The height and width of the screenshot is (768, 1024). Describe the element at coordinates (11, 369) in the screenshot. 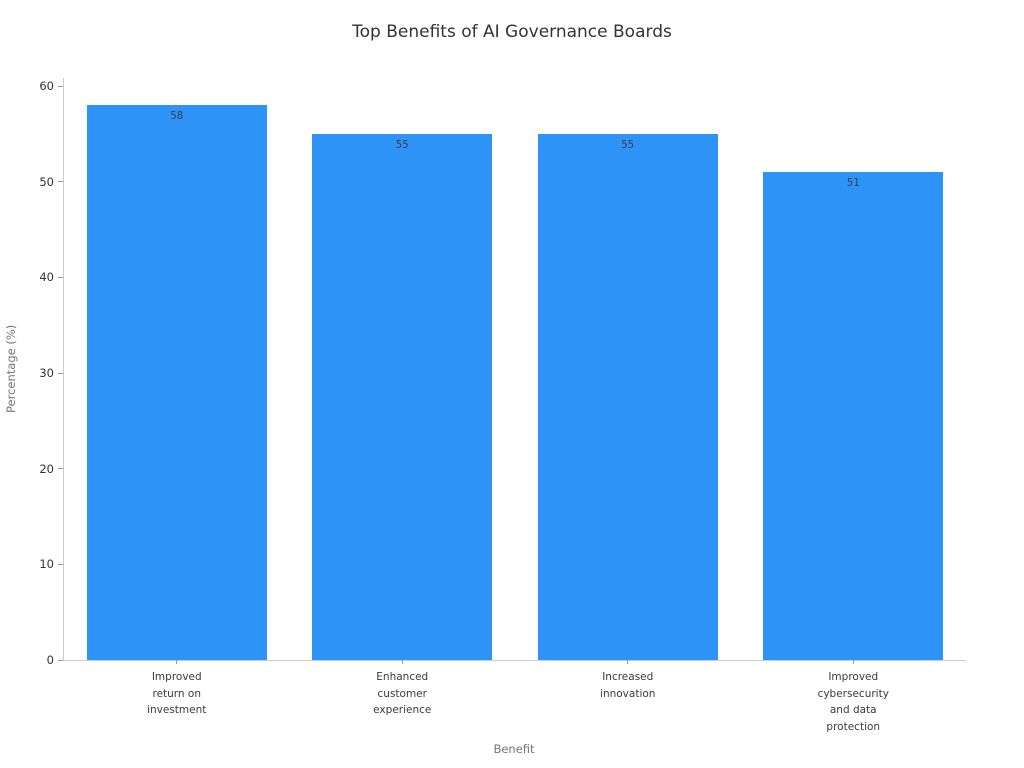

I see `y-axis-title: Percentage (%)` at that location.